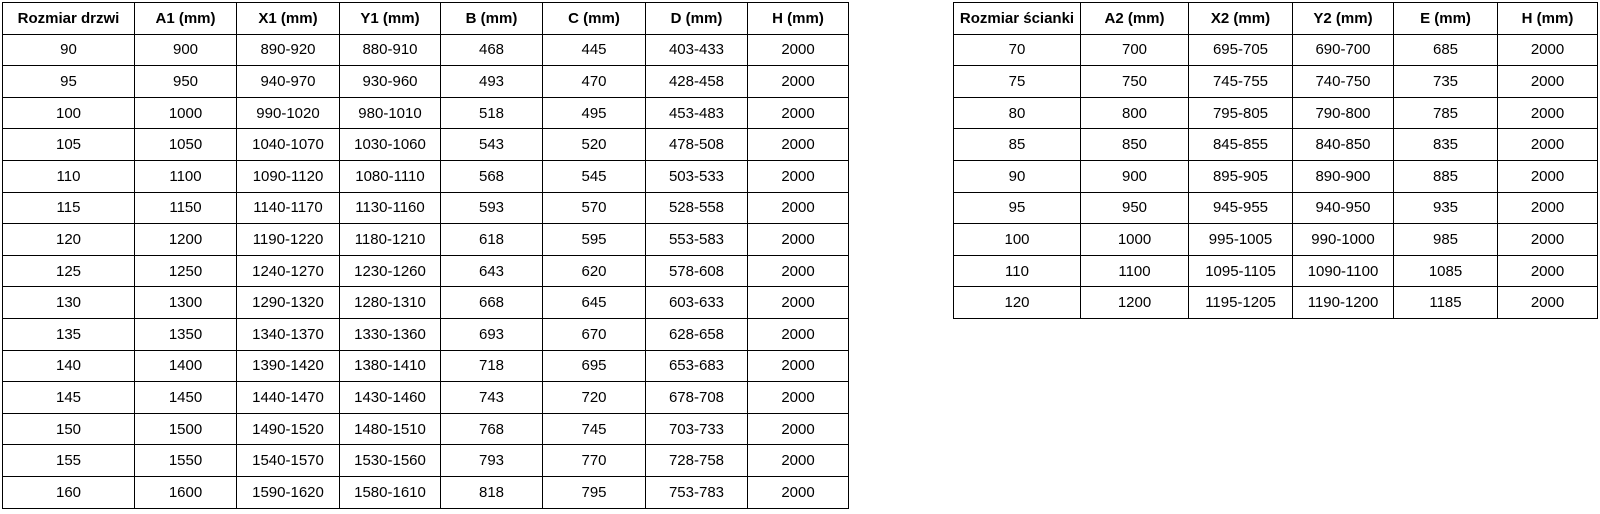 The height and width of the screenshot is (514, 1600). I want to click on table-cell: 578-608, so click(696, 271).